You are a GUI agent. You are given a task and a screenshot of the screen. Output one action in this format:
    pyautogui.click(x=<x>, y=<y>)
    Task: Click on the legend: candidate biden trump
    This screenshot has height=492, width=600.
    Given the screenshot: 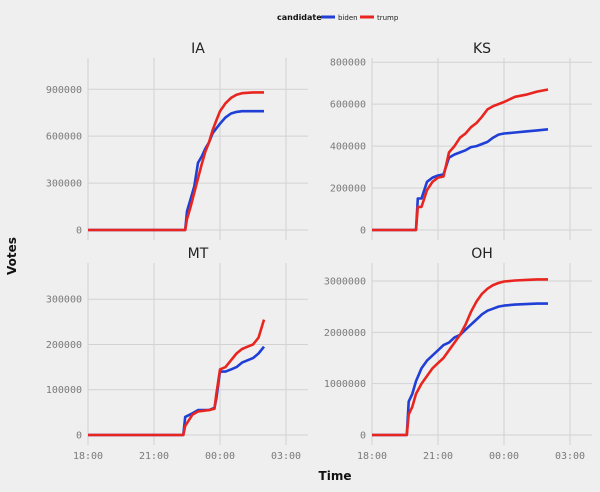 What is the action you would take?
    pyautogui.click(x=338, y=17)
    